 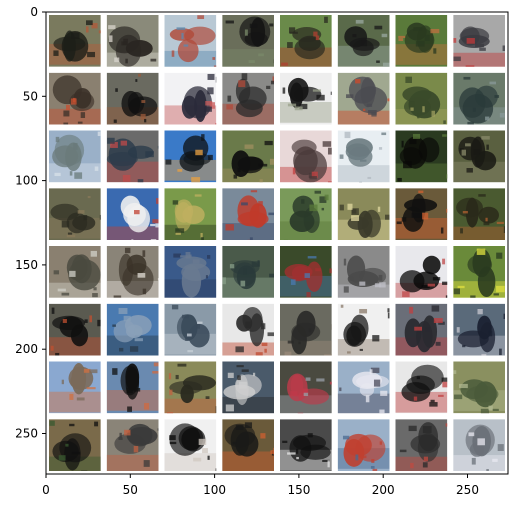 What do you see at coordinates (30, 96) in the screenshot?
I see `y-tick-label: 50` at bounding box center [30, 96].